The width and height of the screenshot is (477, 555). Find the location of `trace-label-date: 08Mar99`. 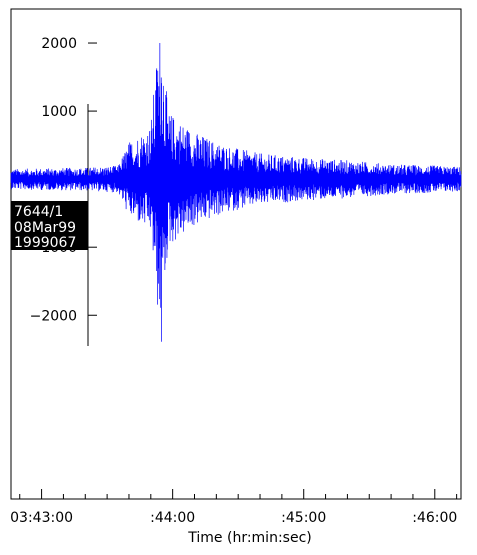

trace-label-date: 08Mar99 is located at coordinates (45, 228).